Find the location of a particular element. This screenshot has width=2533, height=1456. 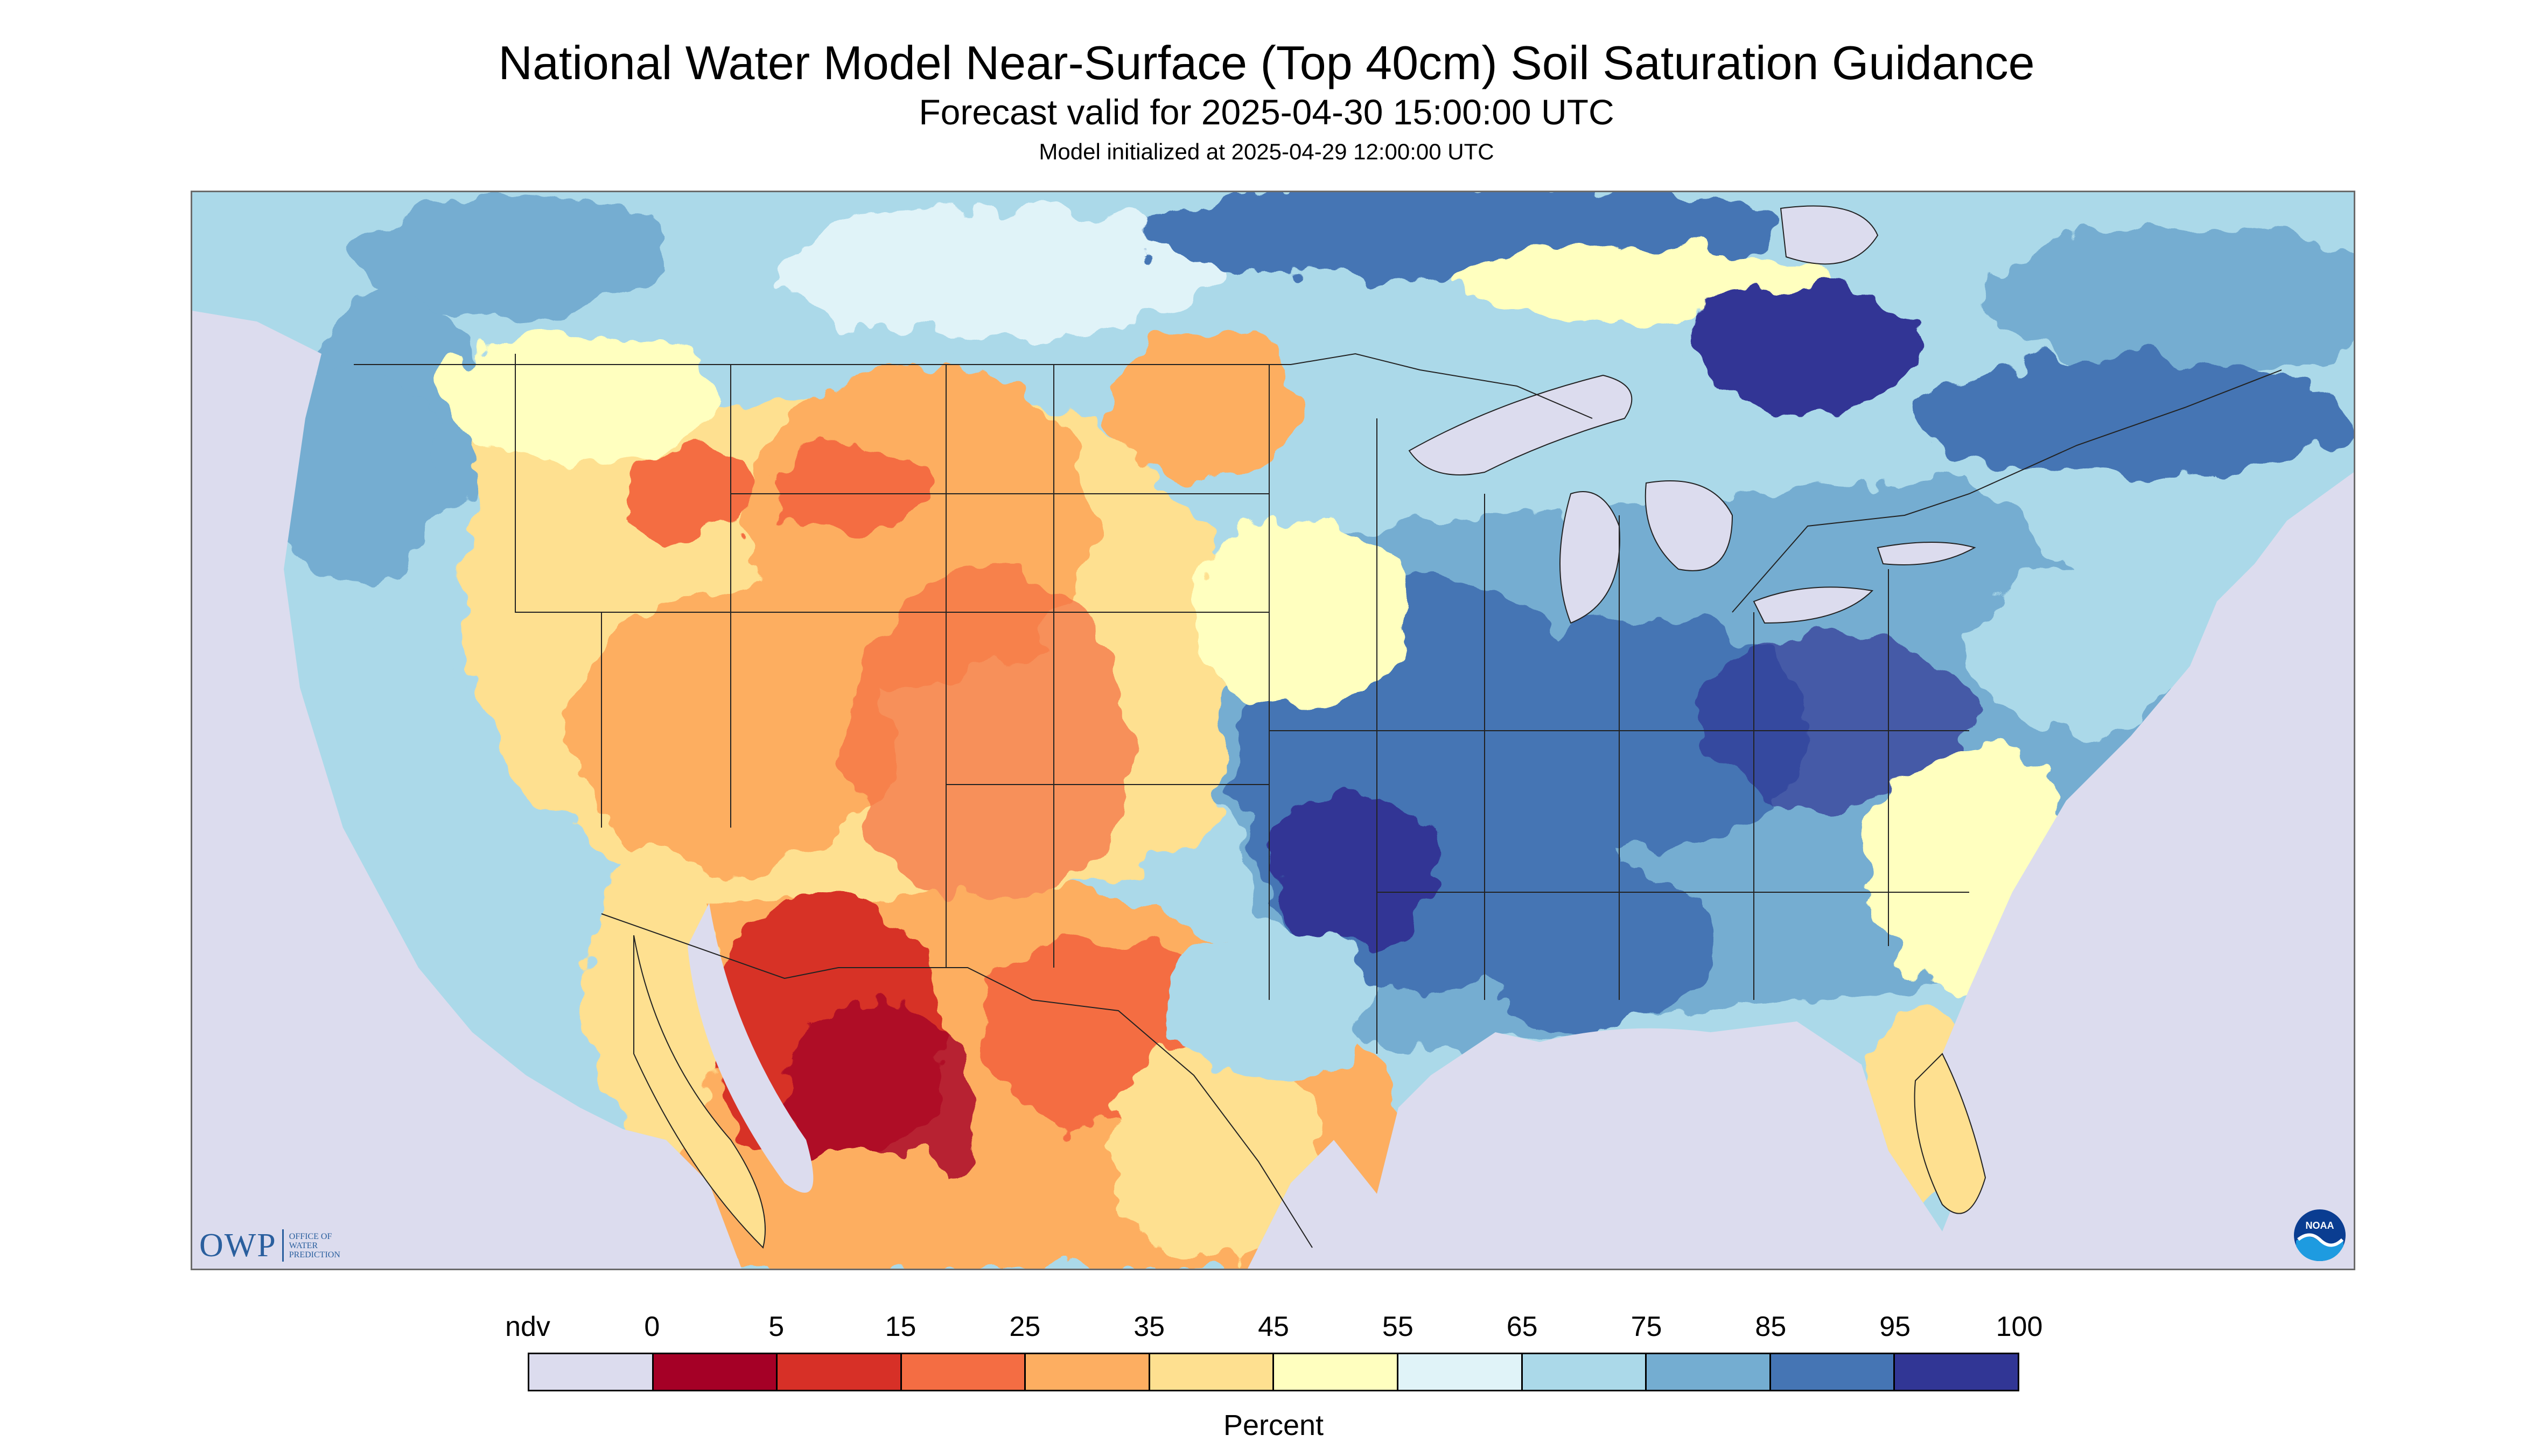

legend-tick-label: 35 is located at coordinates (1149, 1326).